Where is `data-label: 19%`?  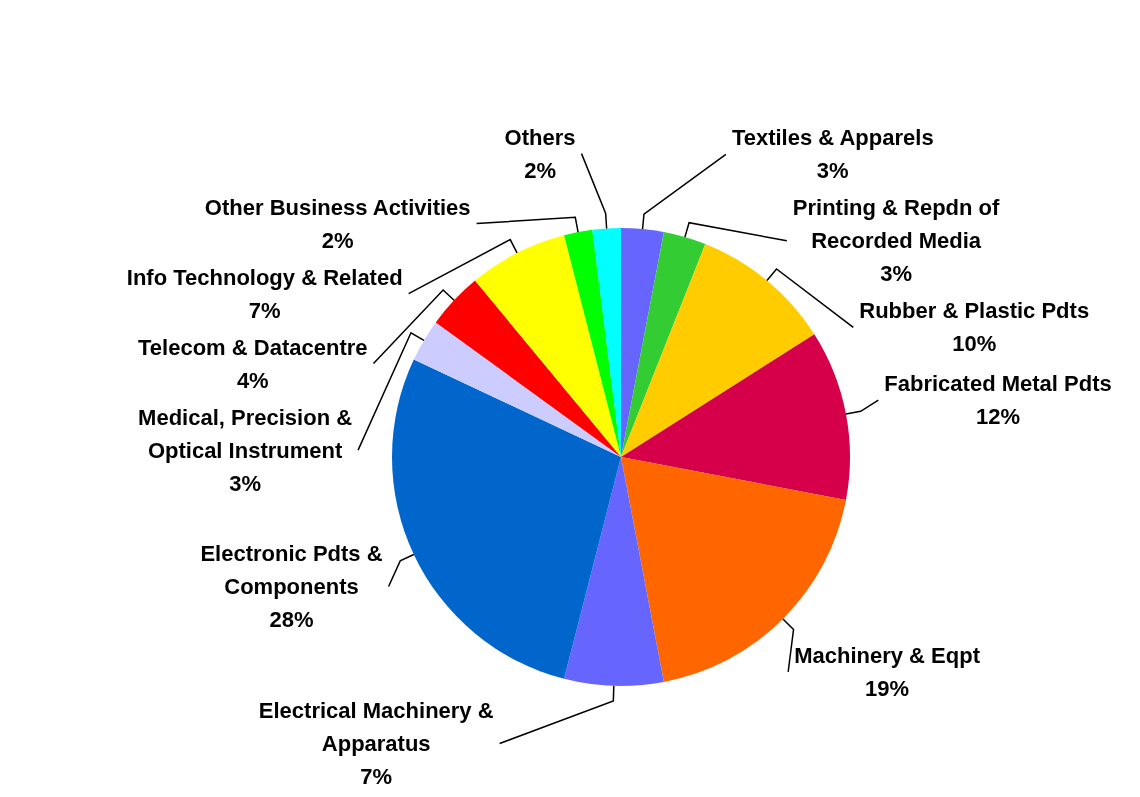
data-label: 19% is located at coordinates (887, 688).